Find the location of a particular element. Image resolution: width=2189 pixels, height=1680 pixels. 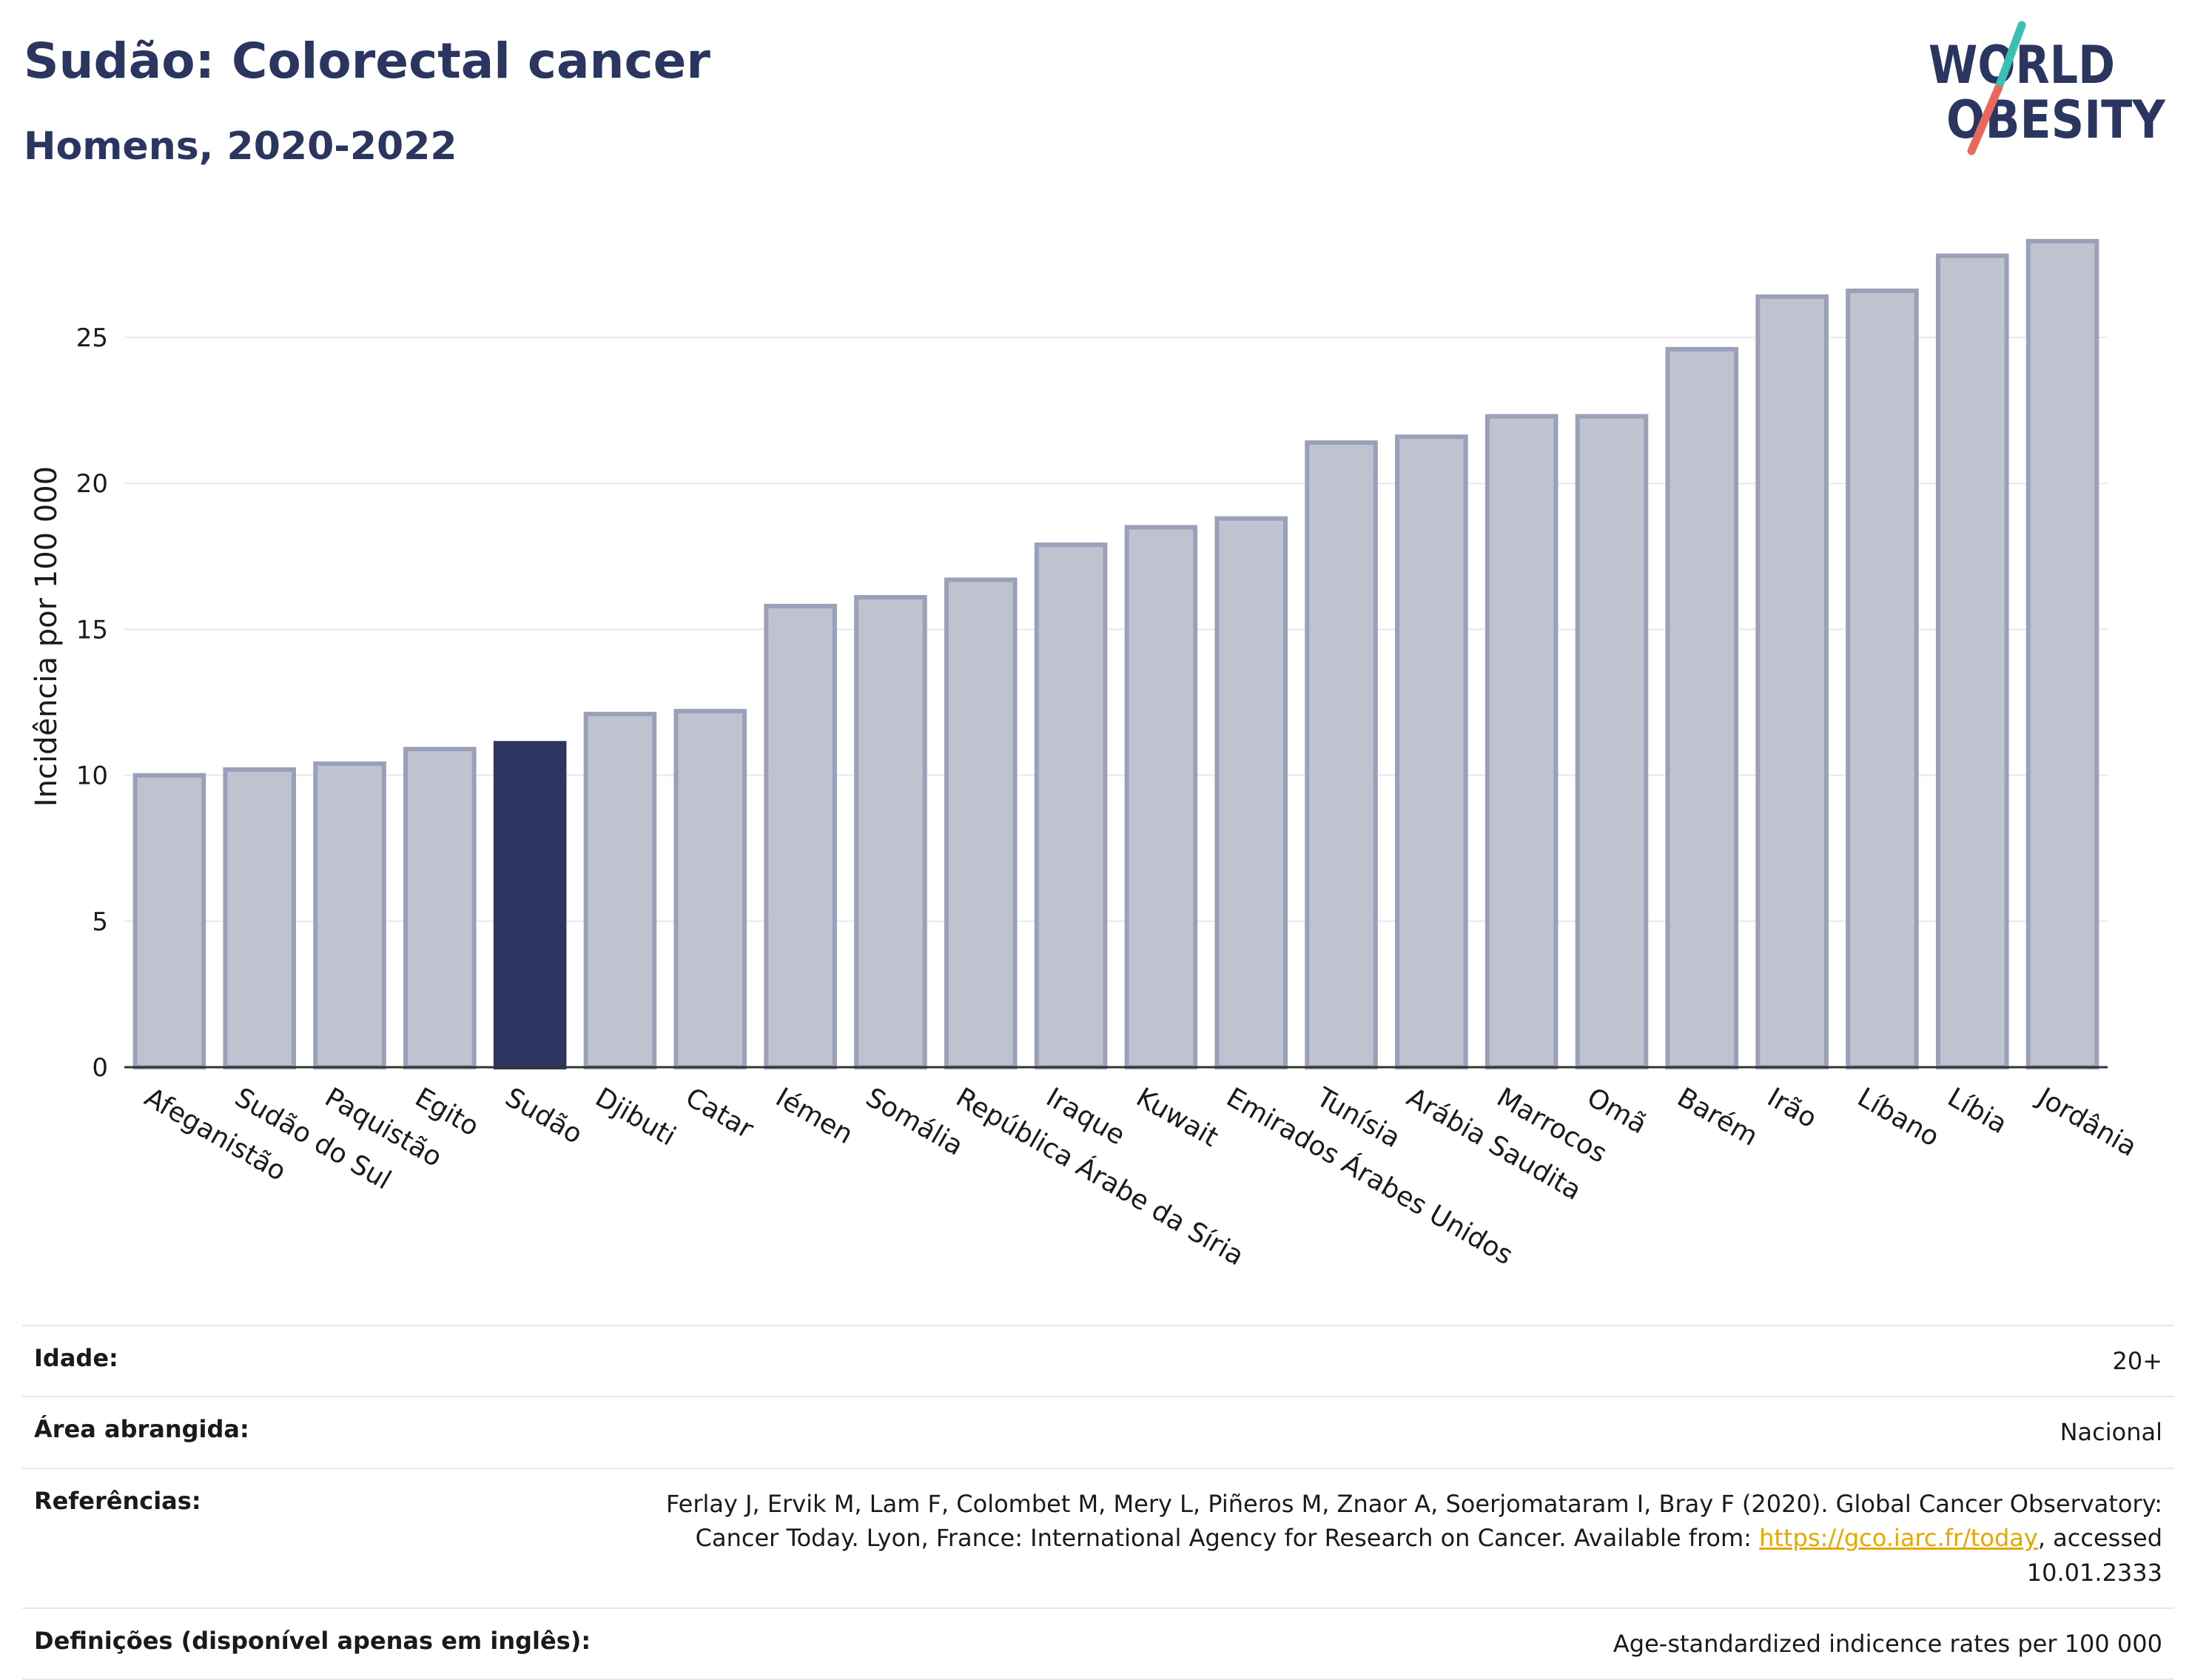

info-value-age: 20+ is located at coordinates (1388, 1361).